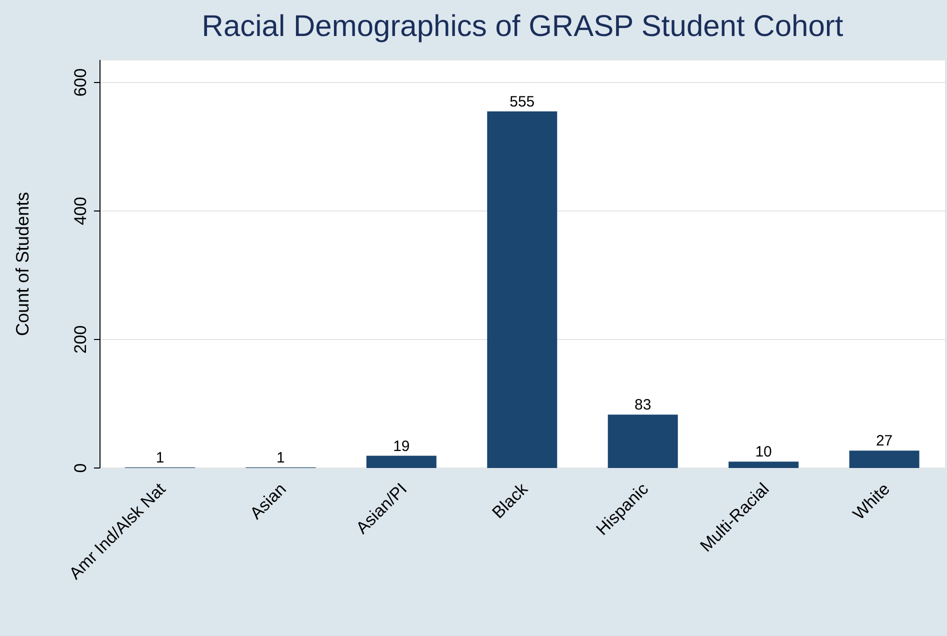 This screenshot has height=636, width=947. I want to click on y-tick-label: 400, so click(80, 211).